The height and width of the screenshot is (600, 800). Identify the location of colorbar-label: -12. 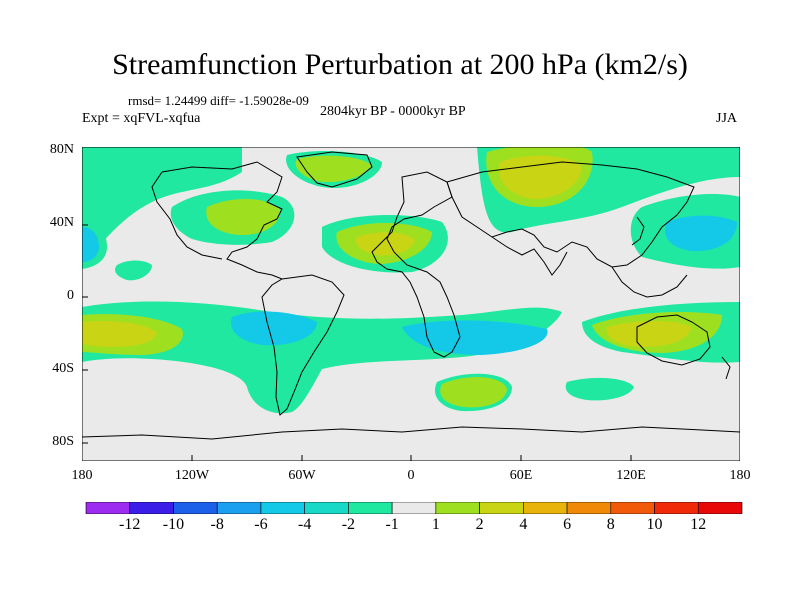
(130, 524).